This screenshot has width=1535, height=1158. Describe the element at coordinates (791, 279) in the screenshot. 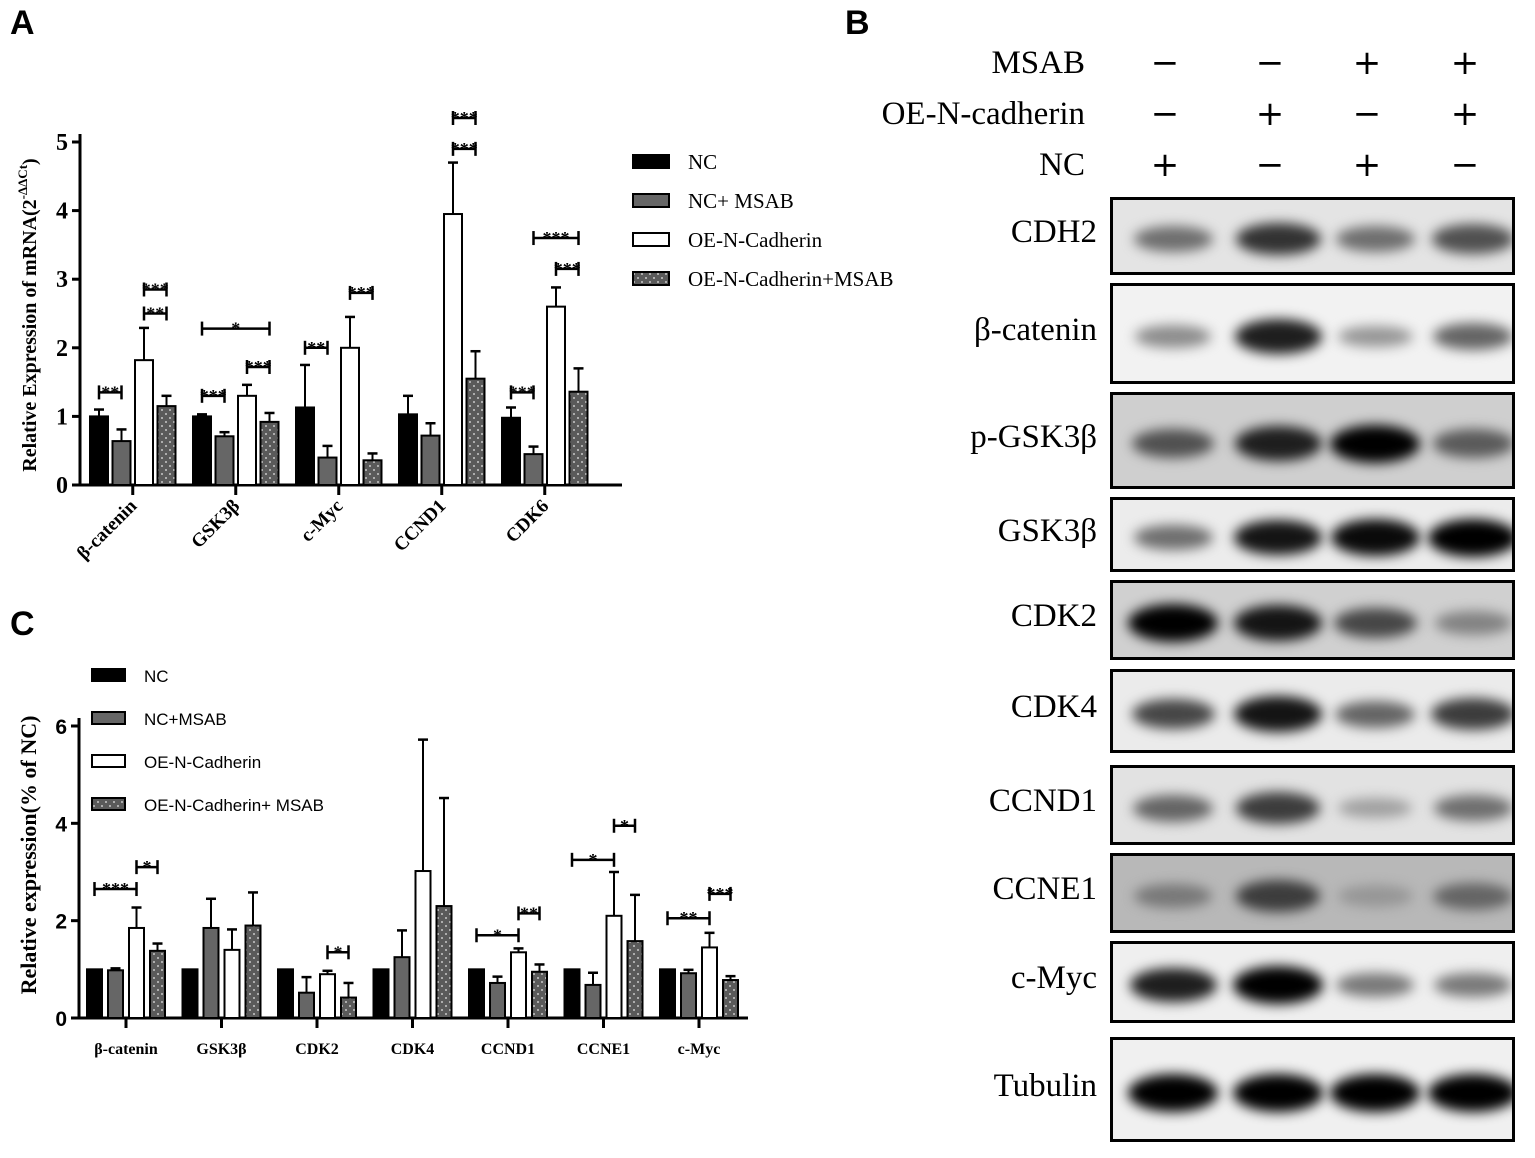

I see `legend-label: OE-N-Cadherin+MSAB` at that location.